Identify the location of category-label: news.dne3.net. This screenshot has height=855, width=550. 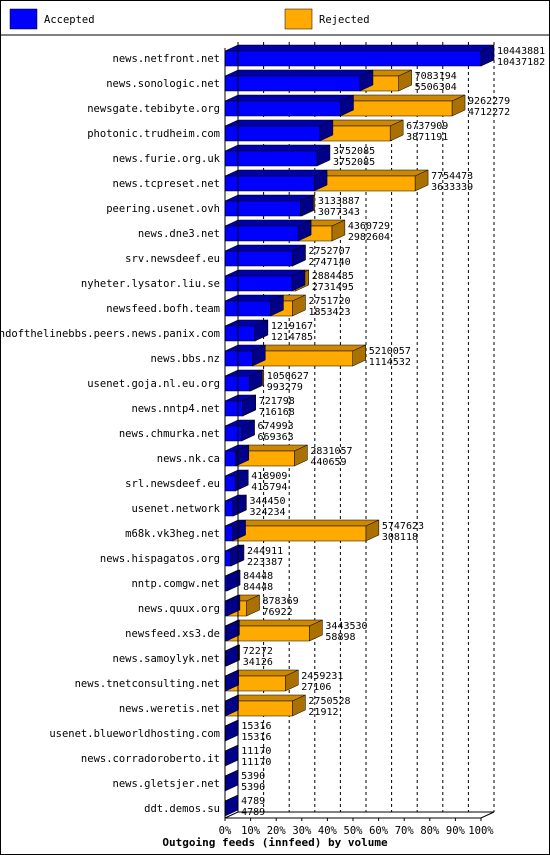
(179, 234).